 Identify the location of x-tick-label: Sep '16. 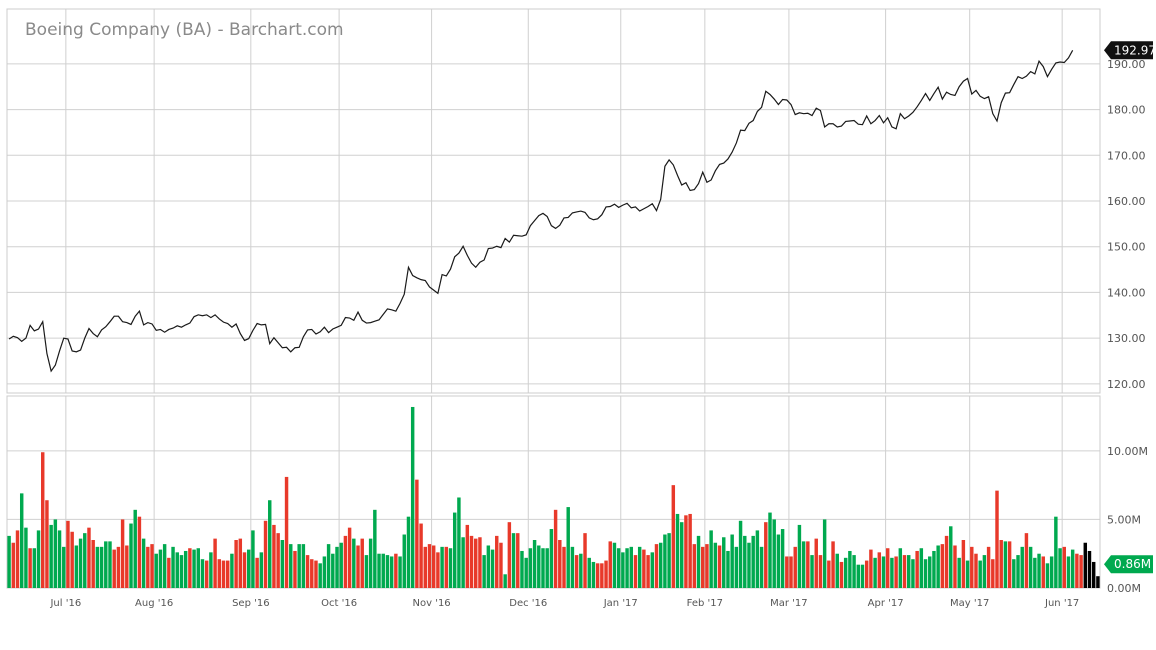
(251, 603).